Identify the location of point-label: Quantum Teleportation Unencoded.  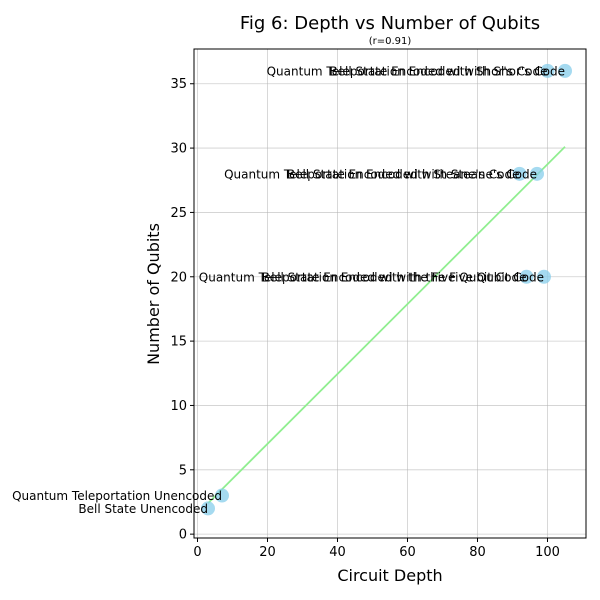
(117, 496).